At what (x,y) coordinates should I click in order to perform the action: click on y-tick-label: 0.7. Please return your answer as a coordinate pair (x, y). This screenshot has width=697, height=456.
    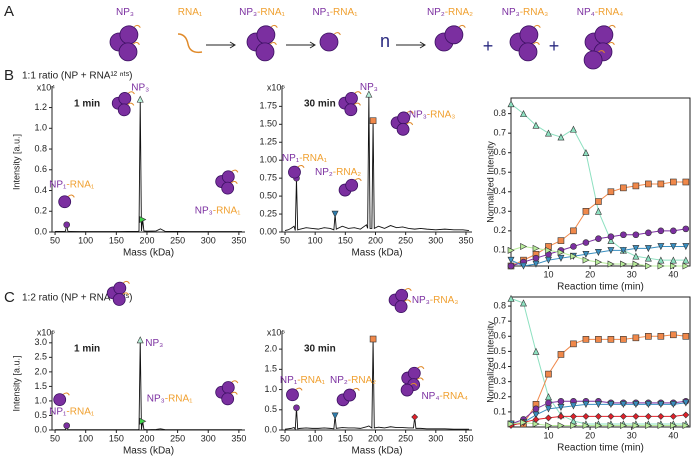
    Looking at the image, I should click on (499, 133).